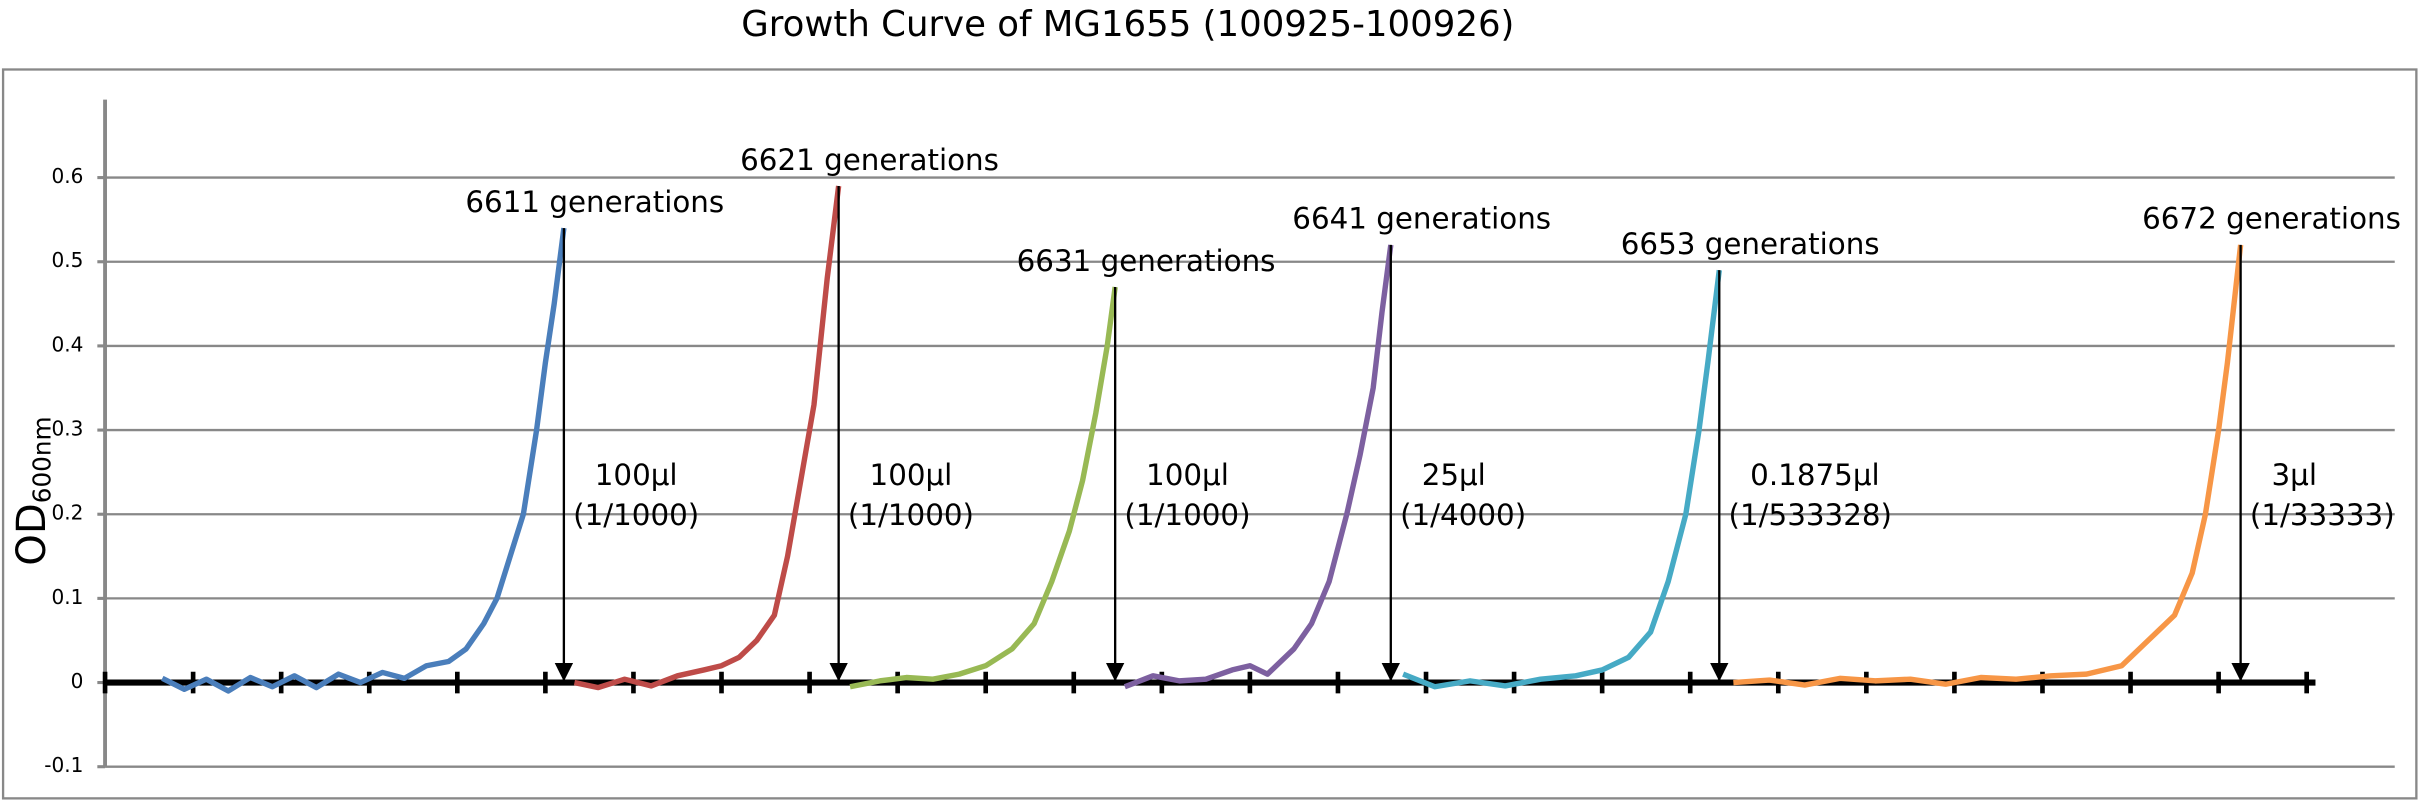 The width and height of the screenshot is (2421, 803). What do you see at coordinates (2271, 219) in the screenshot?
I see `annotation: 6672 generations` at bounding box center [2271, 219].